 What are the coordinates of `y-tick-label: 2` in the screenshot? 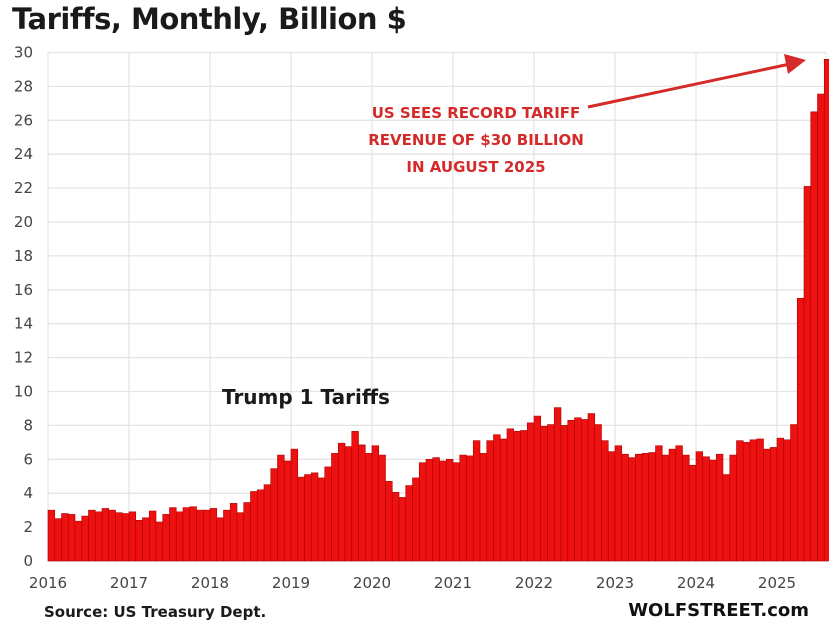 It's located at (28, 527).